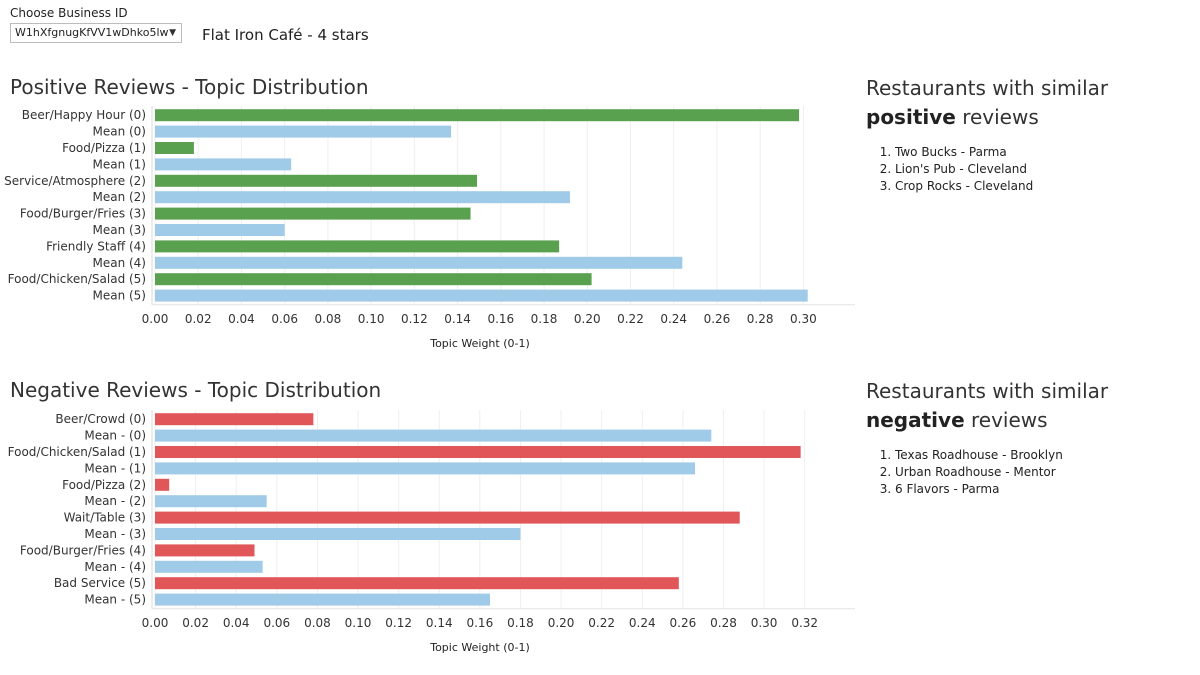 The image size is (1200, 675). I want to click on business-title: Flat Iron Café - 4 stars, so click(285, 35).